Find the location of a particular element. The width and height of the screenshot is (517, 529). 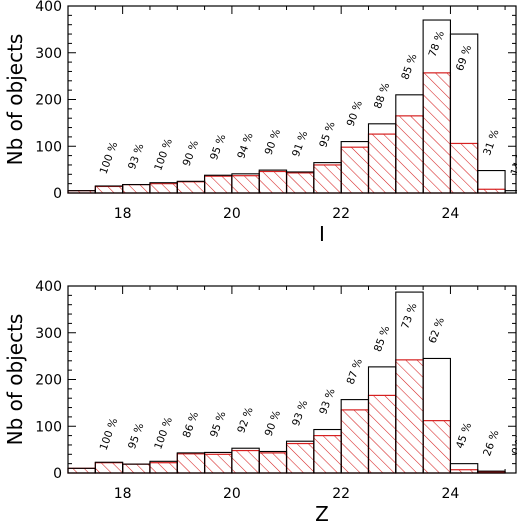

completeness-label: 94 % is located at coordinates (245, 145).